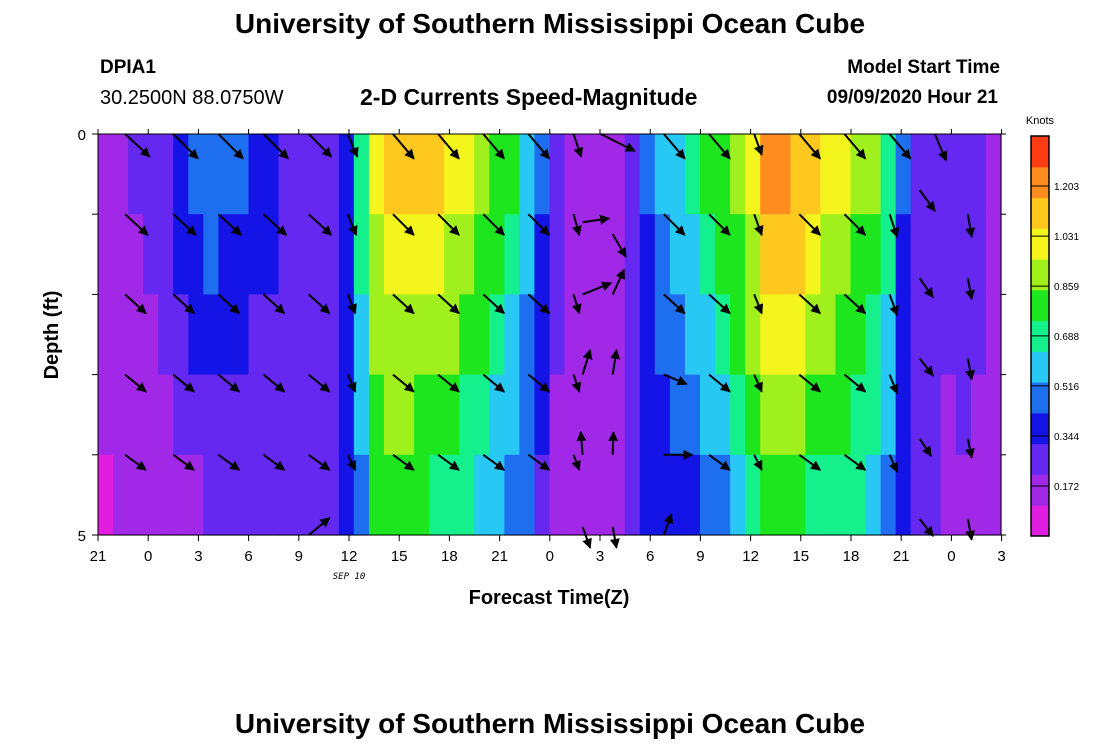 This screenshot has width=1100, height=750. Describe the element at coordinates (912, 97) in the screenshot. I see `model-start-value: 09/09/2020 Hour 21` at that location.